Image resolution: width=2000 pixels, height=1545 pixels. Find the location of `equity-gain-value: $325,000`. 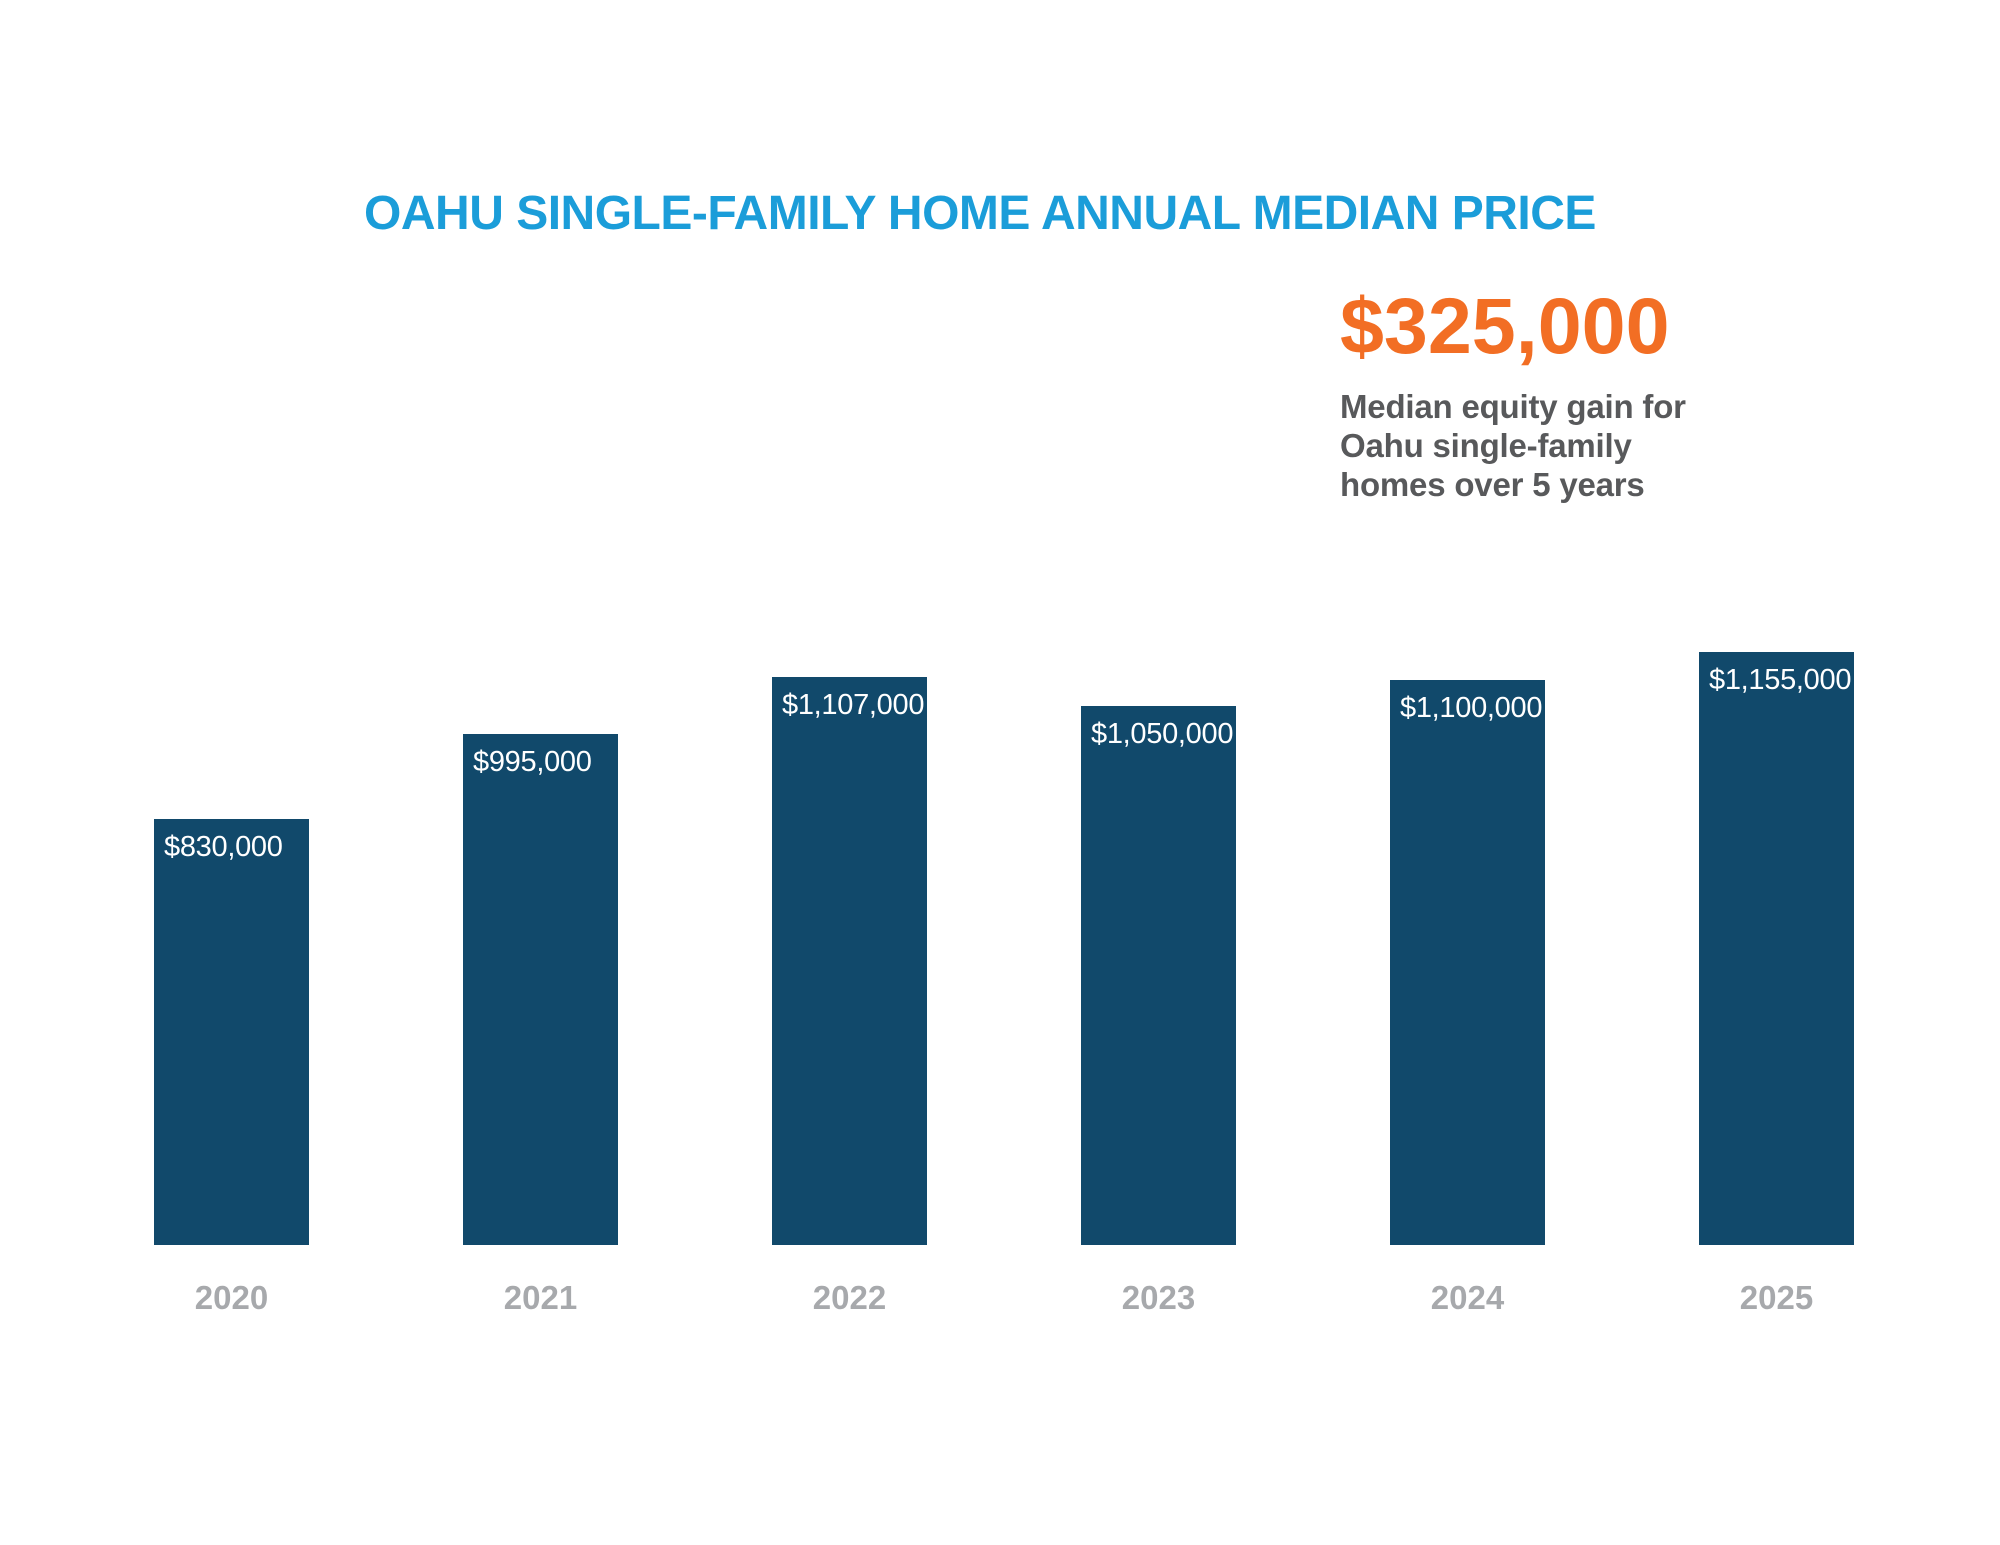

equity-gain-value: $325,000 is located at coordinates (1505, 325).